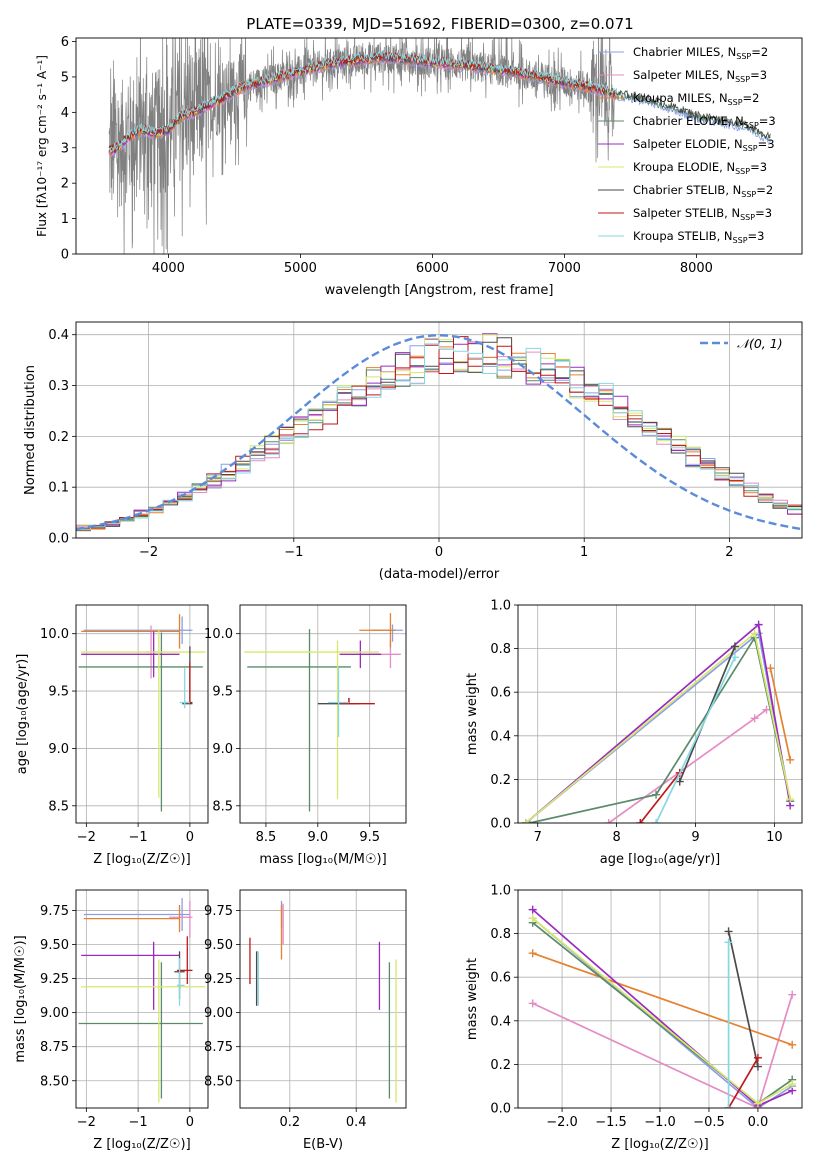 This screenshot has width=819, height=1170. I want to click on age-vs-metallicity-errorbars, so click(142, 713).